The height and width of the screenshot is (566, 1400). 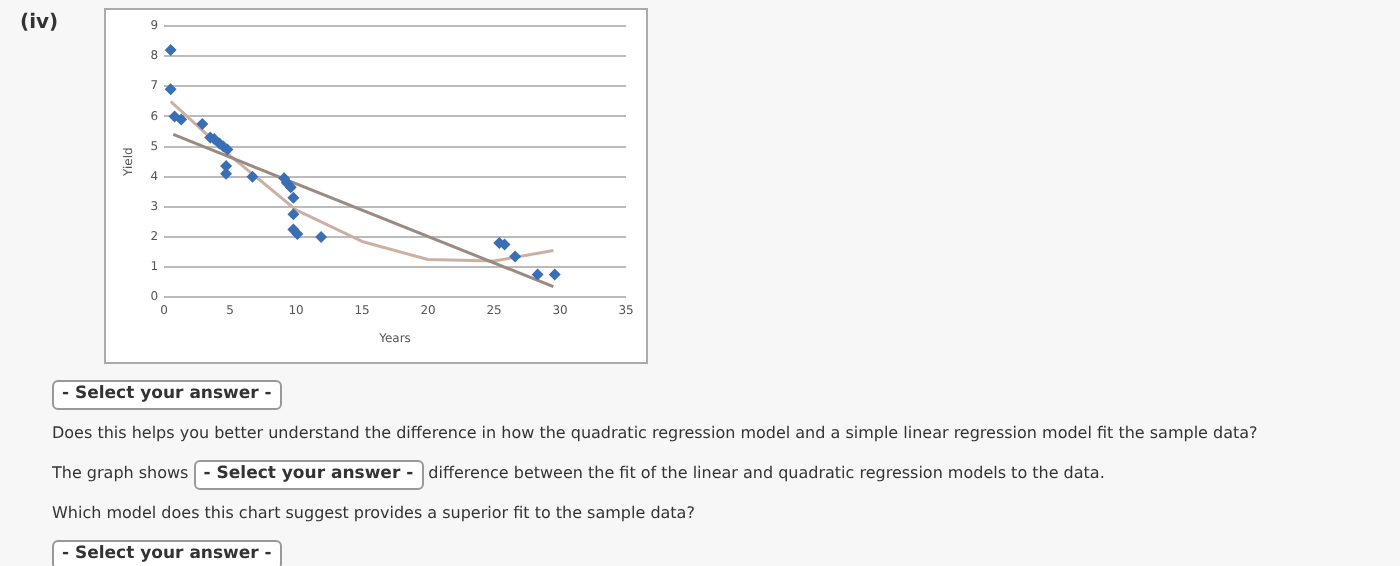 I want to click on text: (iv), so click(x=39, y=23).